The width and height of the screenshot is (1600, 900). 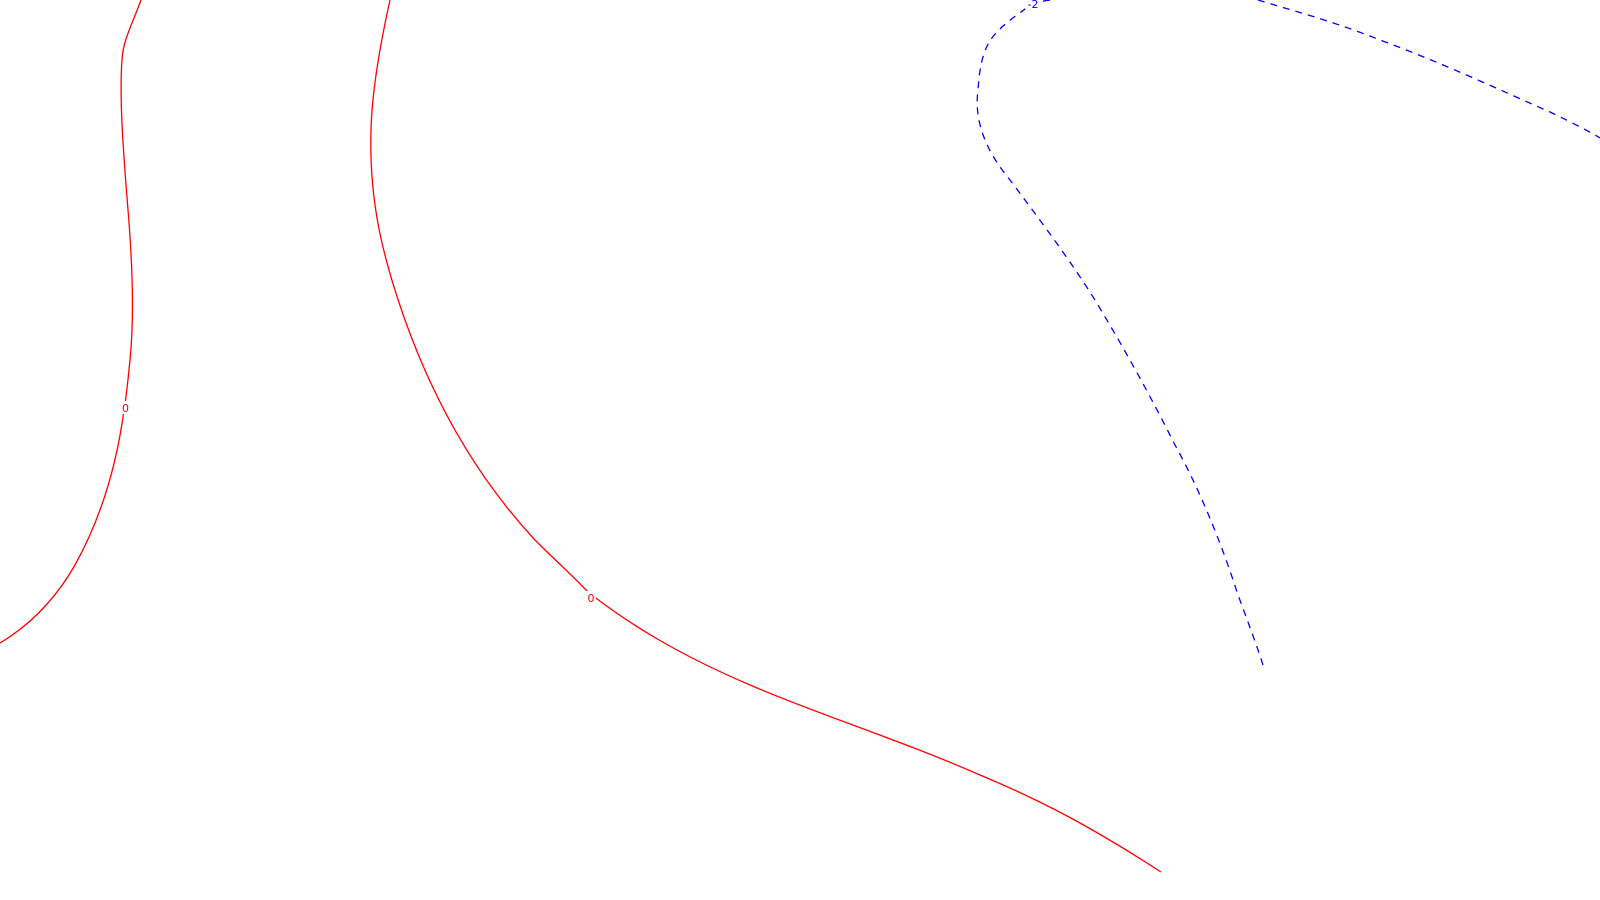 I want to click on red-contour-label-middle: 0, so click(x=591, y=598).